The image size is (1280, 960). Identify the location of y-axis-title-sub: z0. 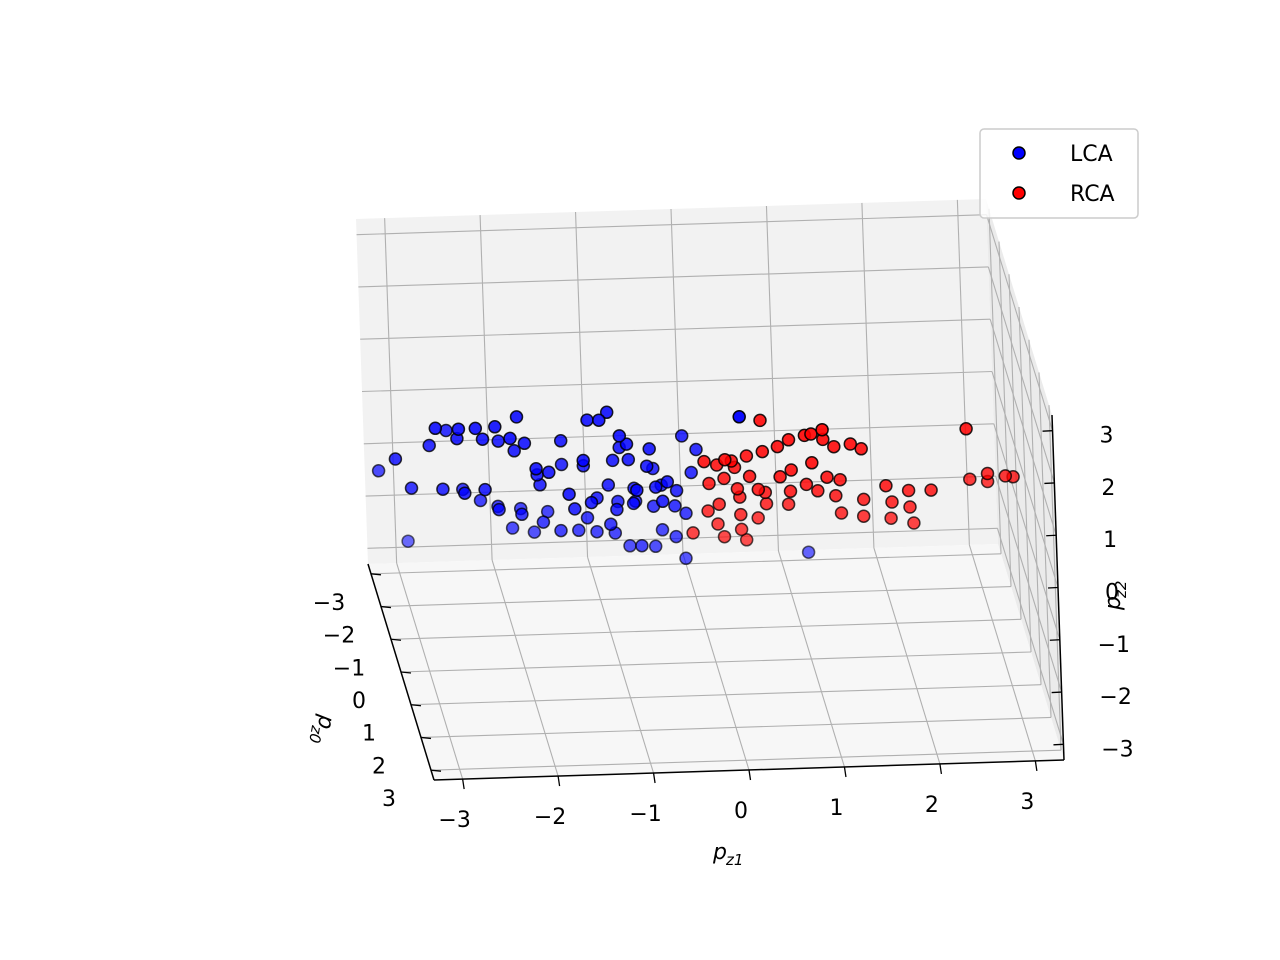
(315, 733).